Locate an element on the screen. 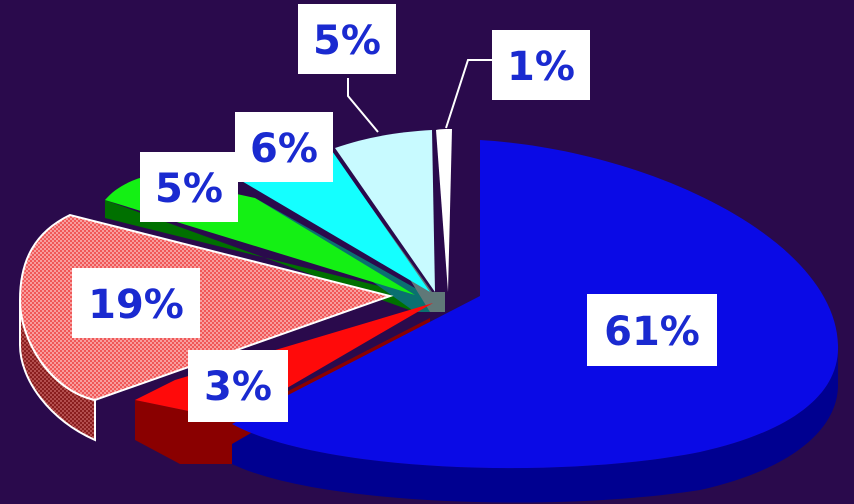 The height and width of the screenshot is (504, 854). label-1: 1% is located at coordinates (541, 65).